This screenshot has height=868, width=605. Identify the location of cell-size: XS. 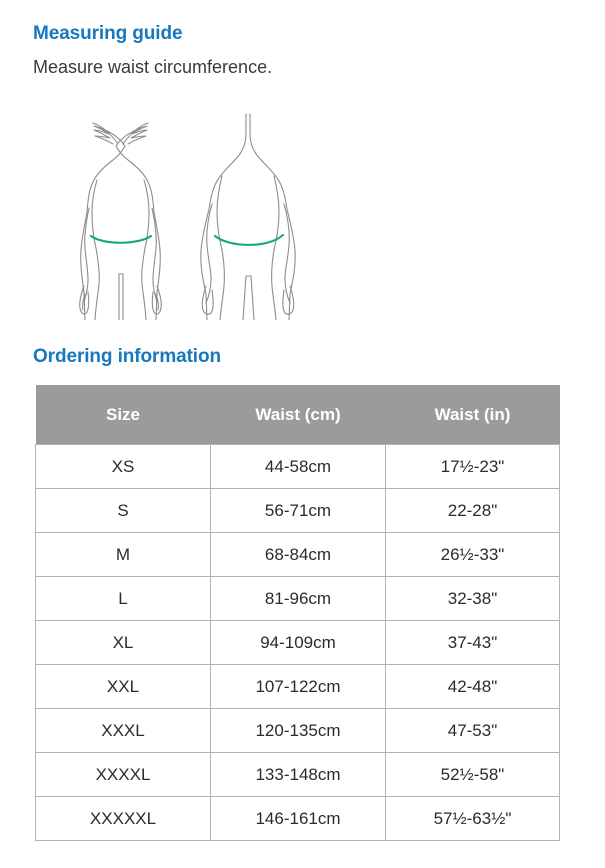
(123, 466).